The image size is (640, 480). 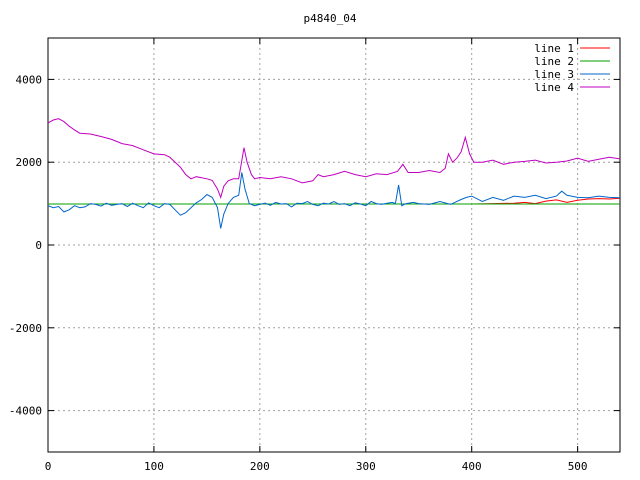 I want to click on y-tick-label: 0, so click(x=38, y=245).